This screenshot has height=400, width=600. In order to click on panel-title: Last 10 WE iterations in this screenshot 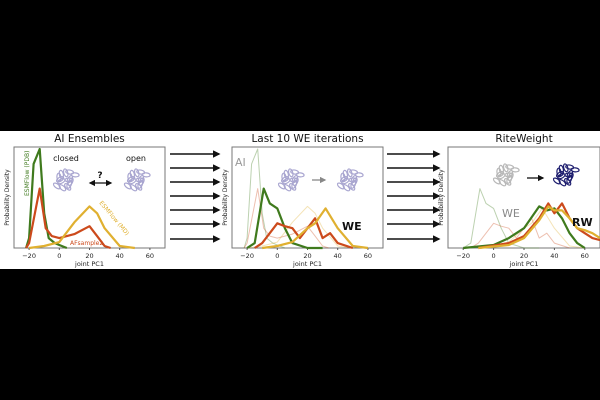, I will do `click(307, 139)`.